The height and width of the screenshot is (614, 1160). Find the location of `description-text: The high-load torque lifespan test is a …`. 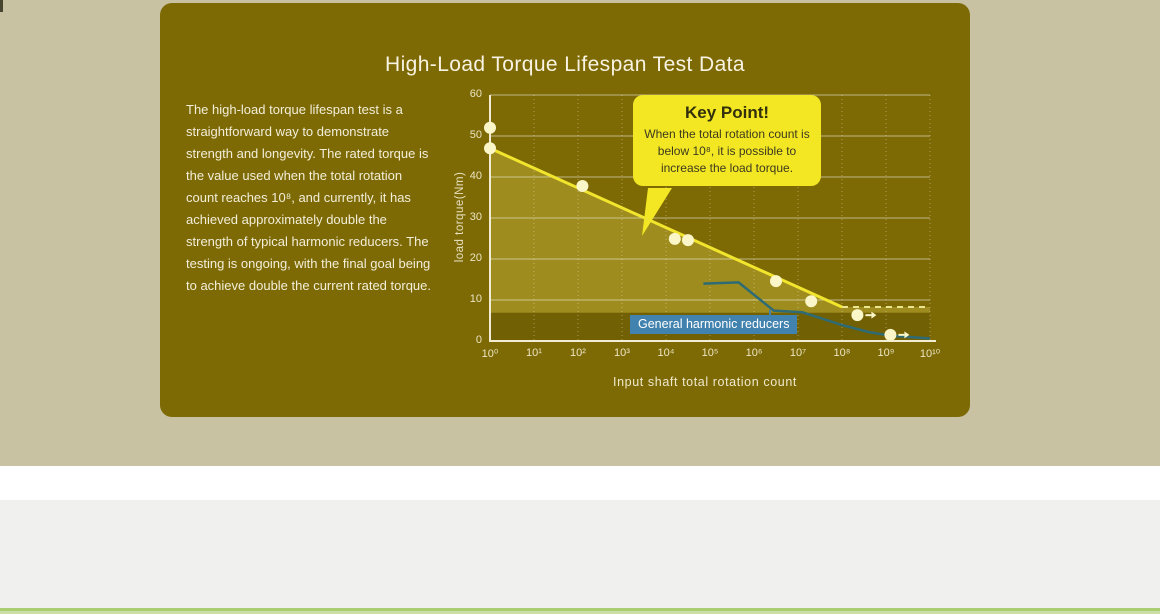

description-text: The high-load torque lifespan test is a … is located at coordinates (308, 197).